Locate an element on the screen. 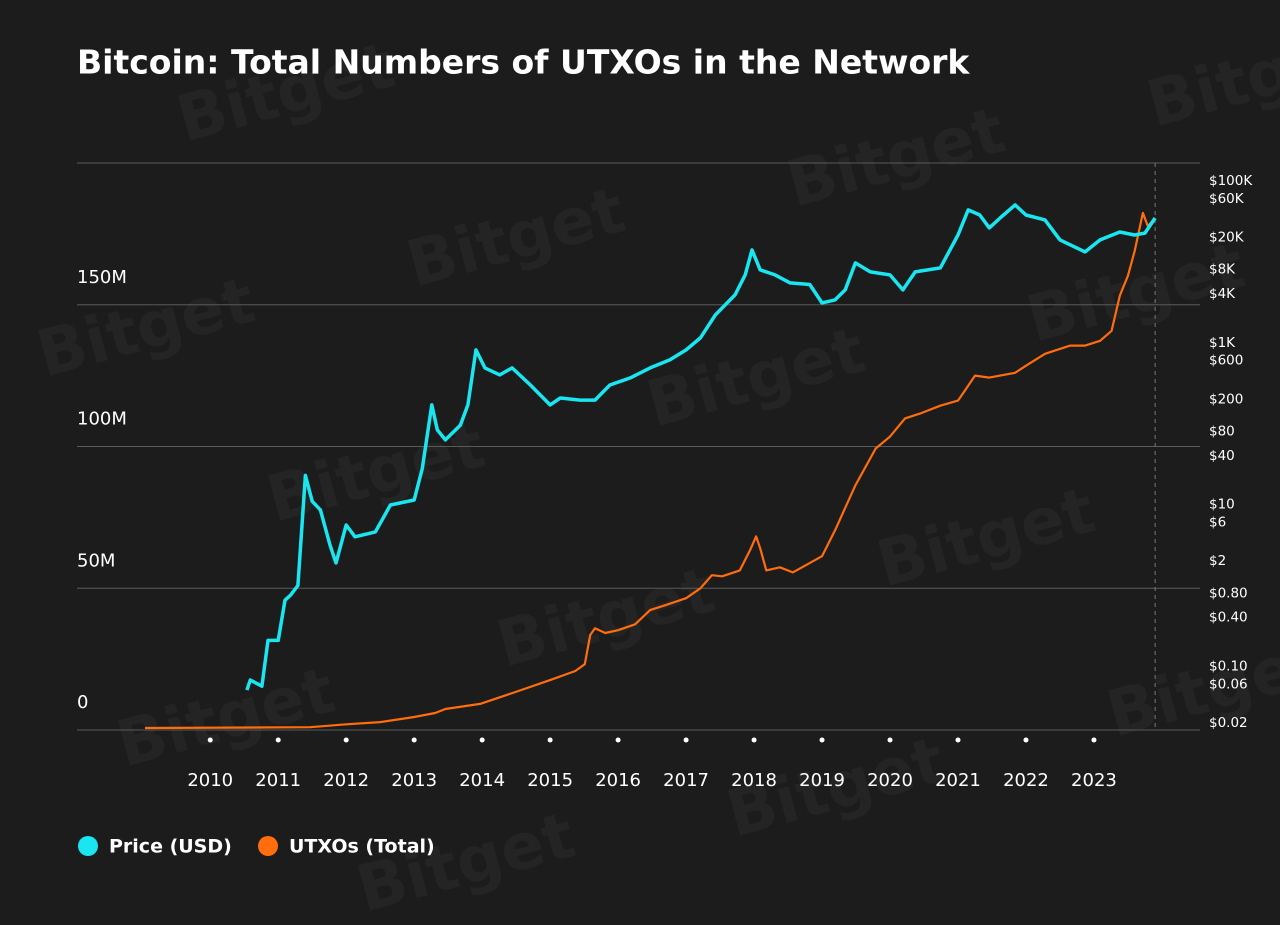  x-tick-label: 2013 is located at coordinates (414, 780).